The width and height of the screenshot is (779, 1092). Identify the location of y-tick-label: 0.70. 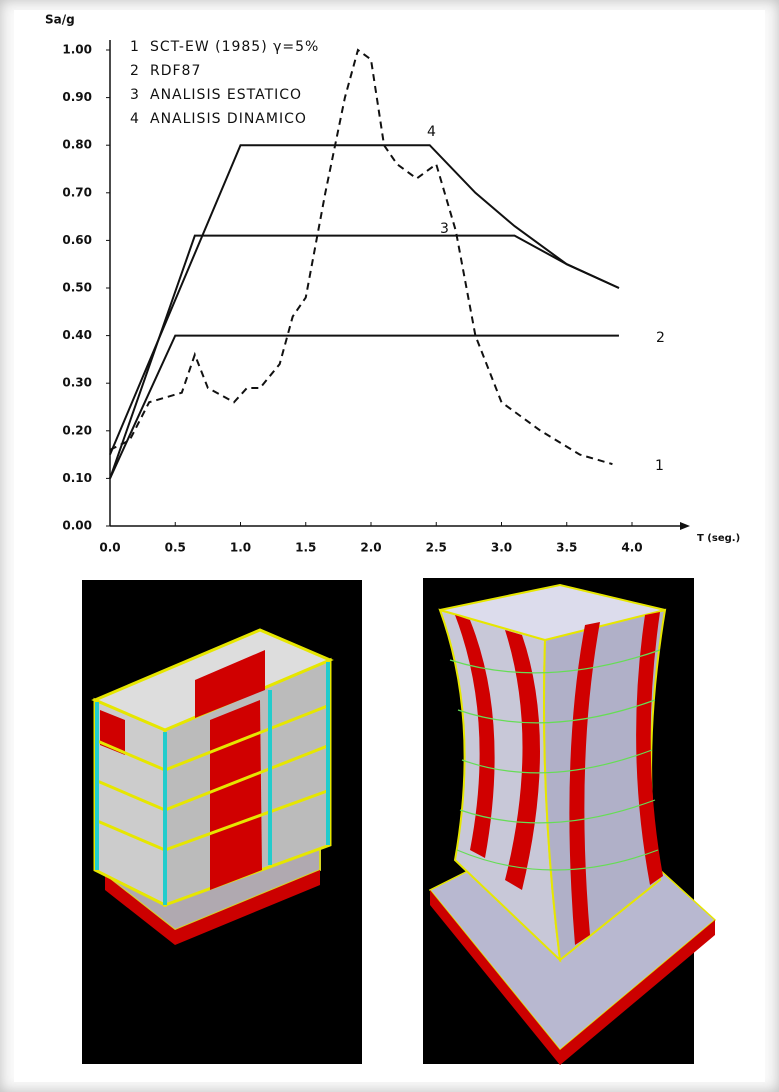
(77, 192).